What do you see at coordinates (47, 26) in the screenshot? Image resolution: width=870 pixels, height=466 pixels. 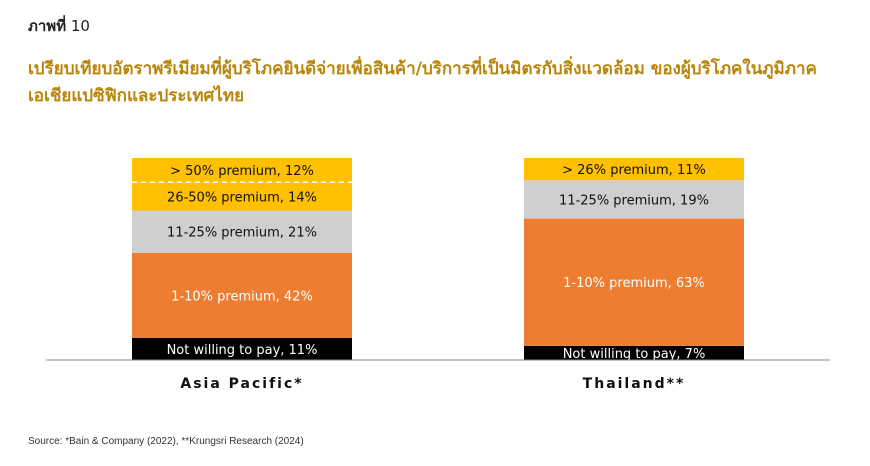 I see `figure-label-prefix: ภาพที่` at bounding box center [47, 26].